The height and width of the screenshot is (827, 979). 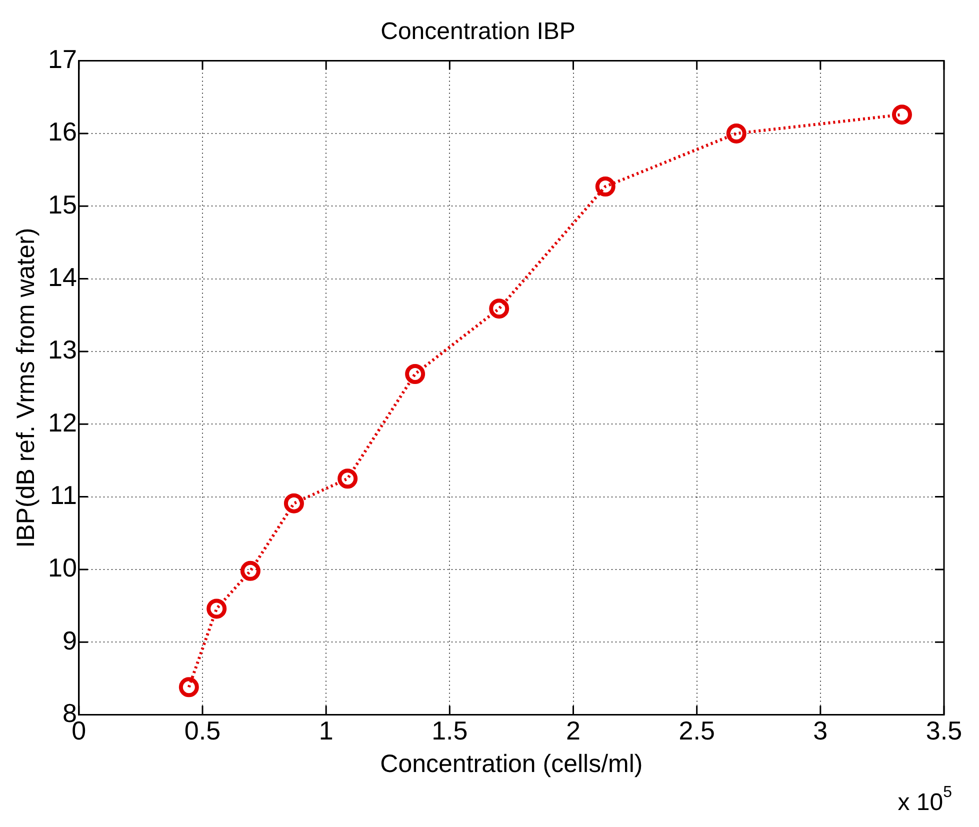 I want to click on x-tick-label: 0.5, so click(x=202, y=731).